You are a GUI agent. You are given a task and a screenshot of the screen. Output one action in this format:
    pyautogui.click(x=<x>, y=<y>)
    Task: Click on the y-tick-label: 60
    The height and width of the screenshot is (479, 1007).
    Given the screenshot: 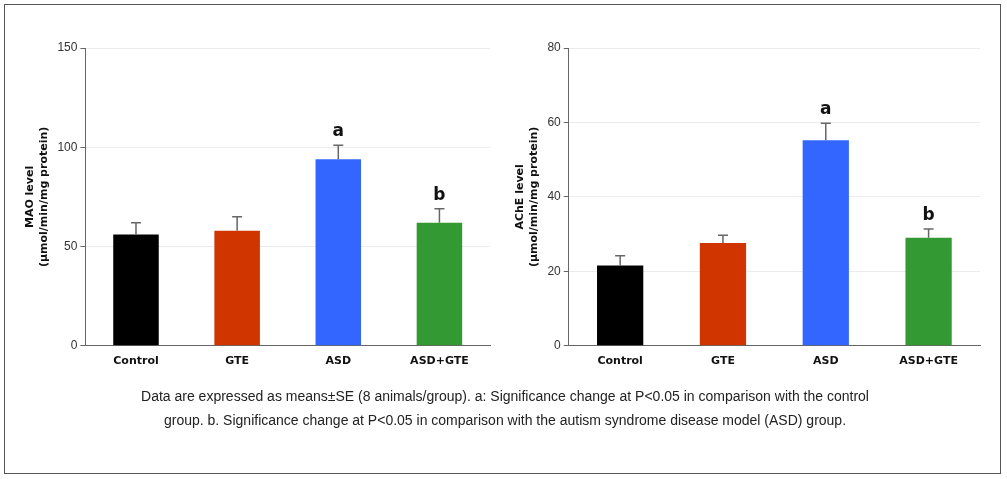 What is the action you would take?
    pyautogui.click(x=554, y=121)
    